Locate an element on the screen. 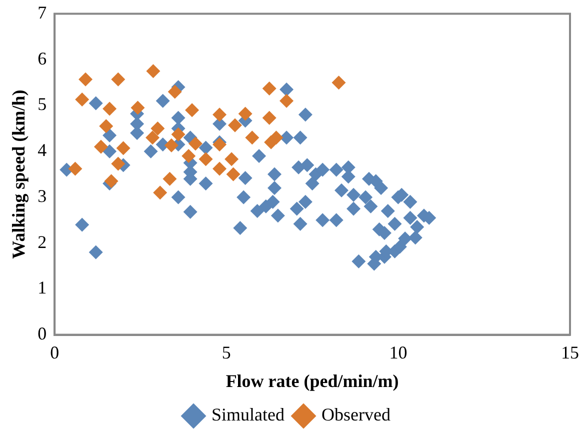  y-axis-title: Walking speed (km/h) is located at coordinates (18, 174).